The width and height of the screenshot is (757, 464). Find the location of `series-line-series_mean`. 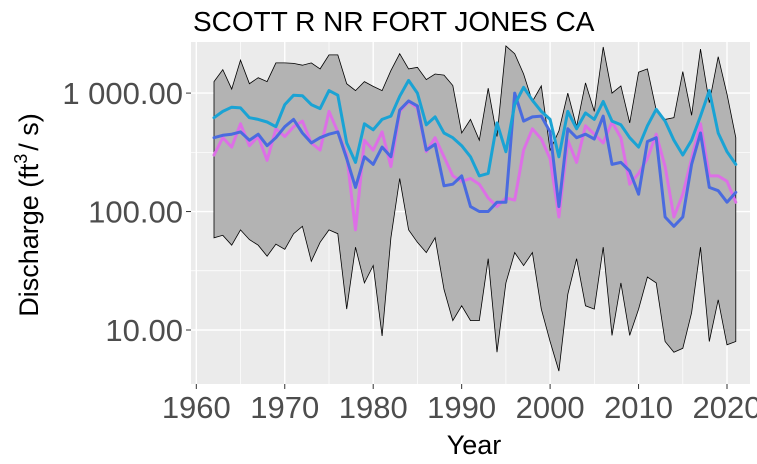

series-line-series_mean is located at coordinates (475, 128).